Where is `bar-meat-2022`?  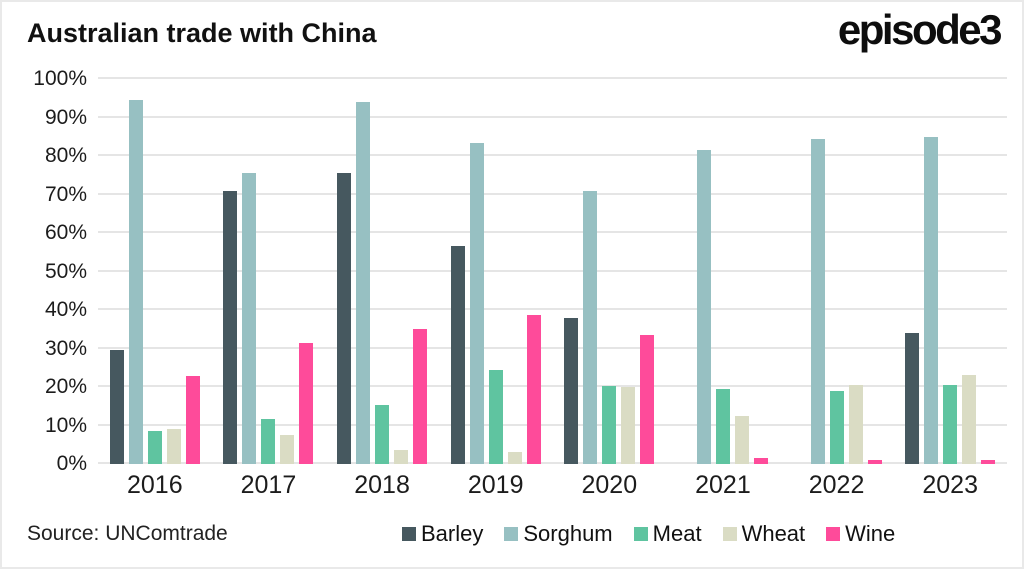 bar-meat-2022 is located at coordinates (836, 427).